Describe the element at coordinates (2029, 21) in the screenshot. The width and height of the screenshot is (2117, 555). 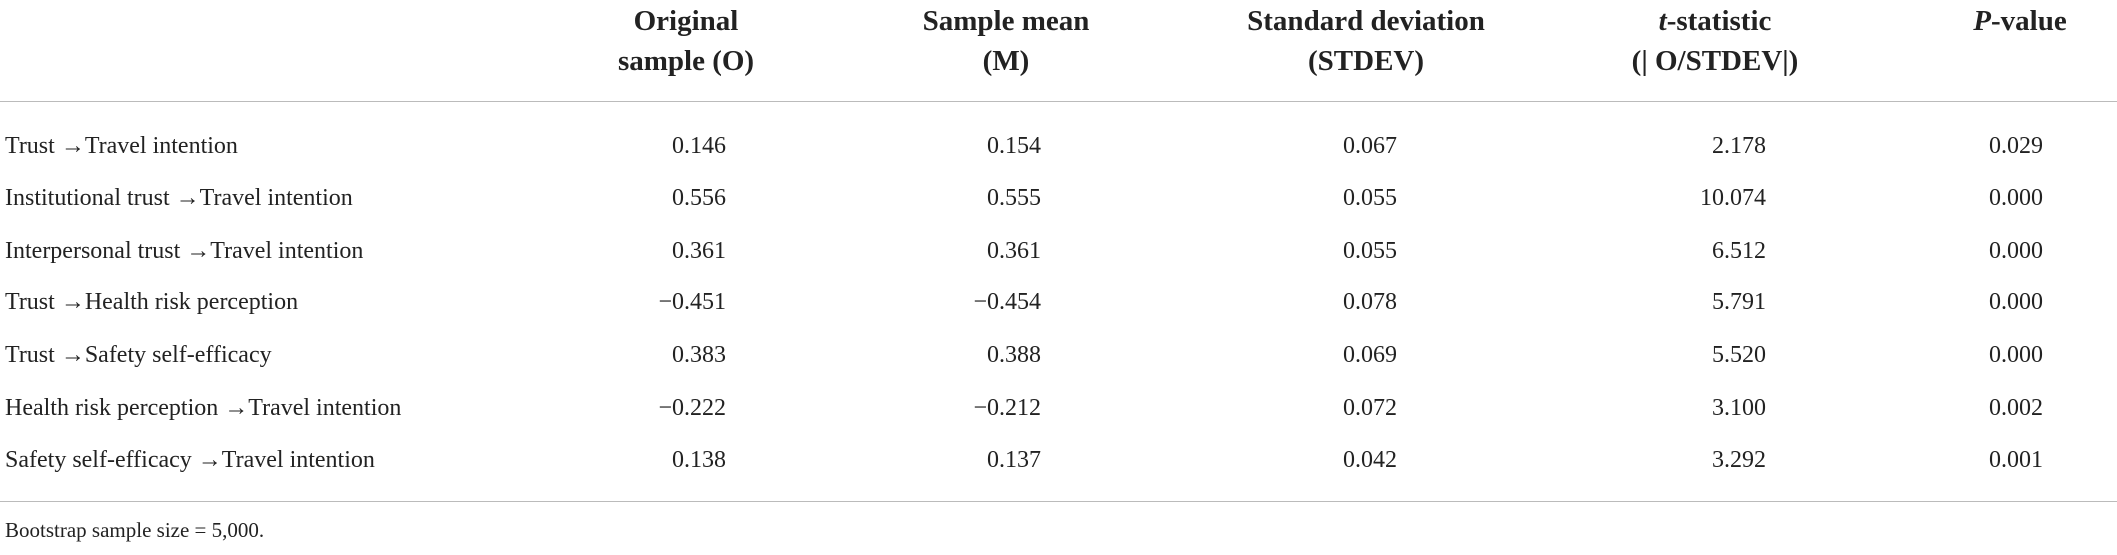
I see `header-text: -value` at that location.